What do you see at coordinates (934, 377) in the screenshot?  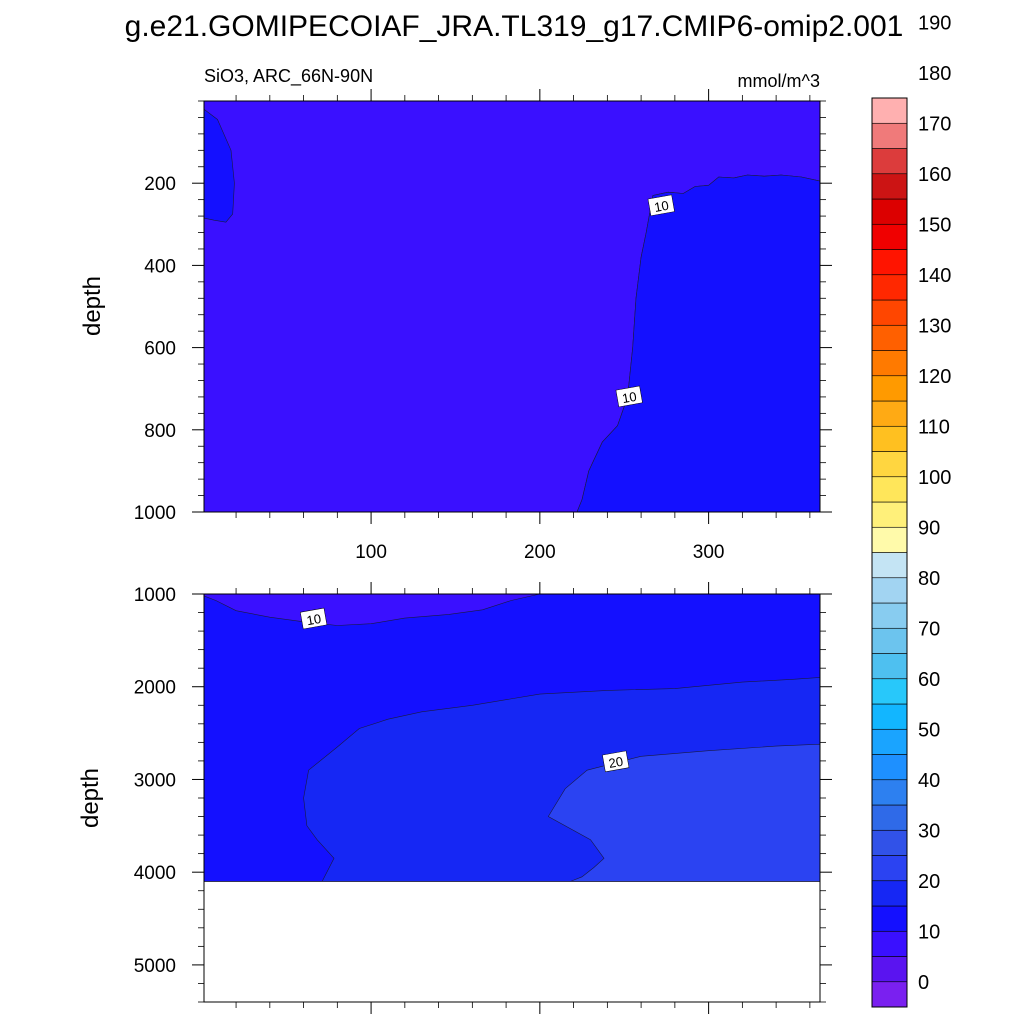 I see `colorbar-tick-label: 120` at bounding box center [934, 377].